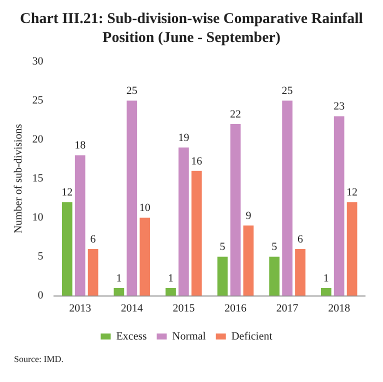 Image resolution: width=383 pixels, height=382 pixels. Describe the element at coordinates (41, 295) in the screenshot. I see `y-tick-label: 0` at that location.